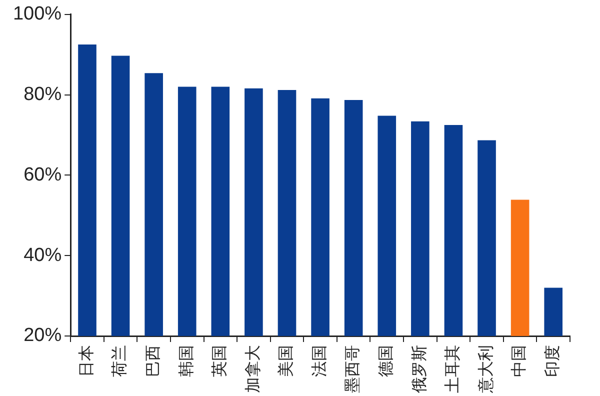 This screenshot has width=600, height=396. What do you see at coordinates (352, 369) in the screenshot?
I see `x-tick-label: 墨西哥` at bounding box center [352, 369].